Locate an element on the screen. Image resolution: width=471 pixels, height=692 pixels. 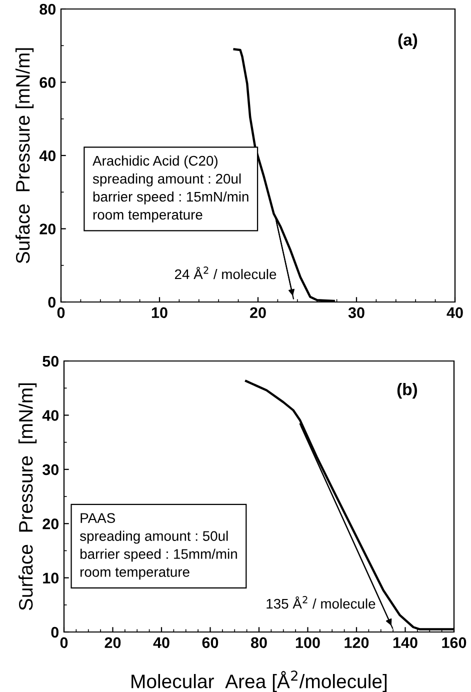
x-tick-label: 160 is located at coordinates (454, 642).